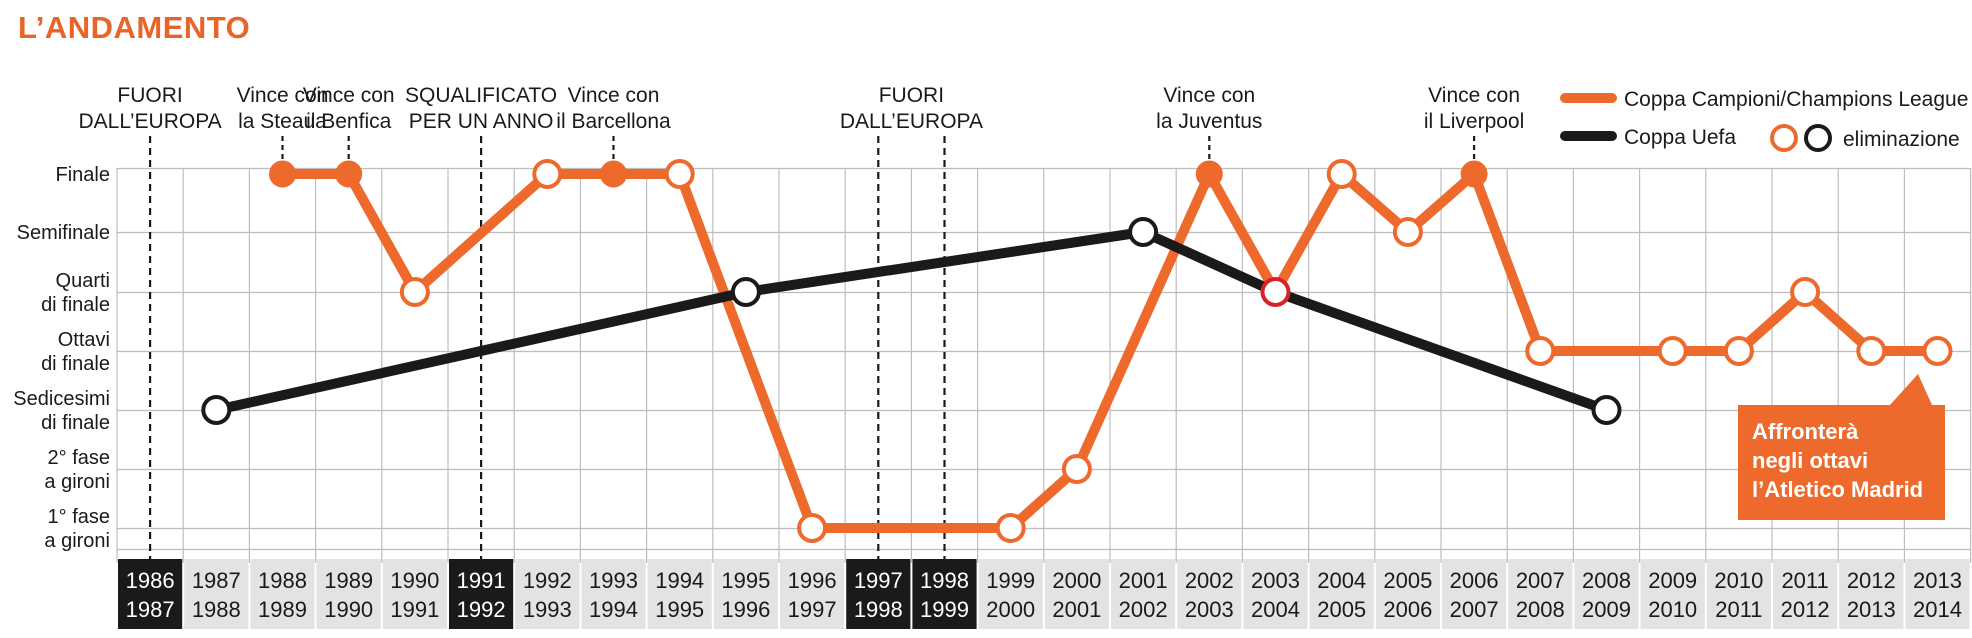 This screenshot has width=1972, height=638. I want to click on legend-elimination-orange-icon, so click(1784, 138).